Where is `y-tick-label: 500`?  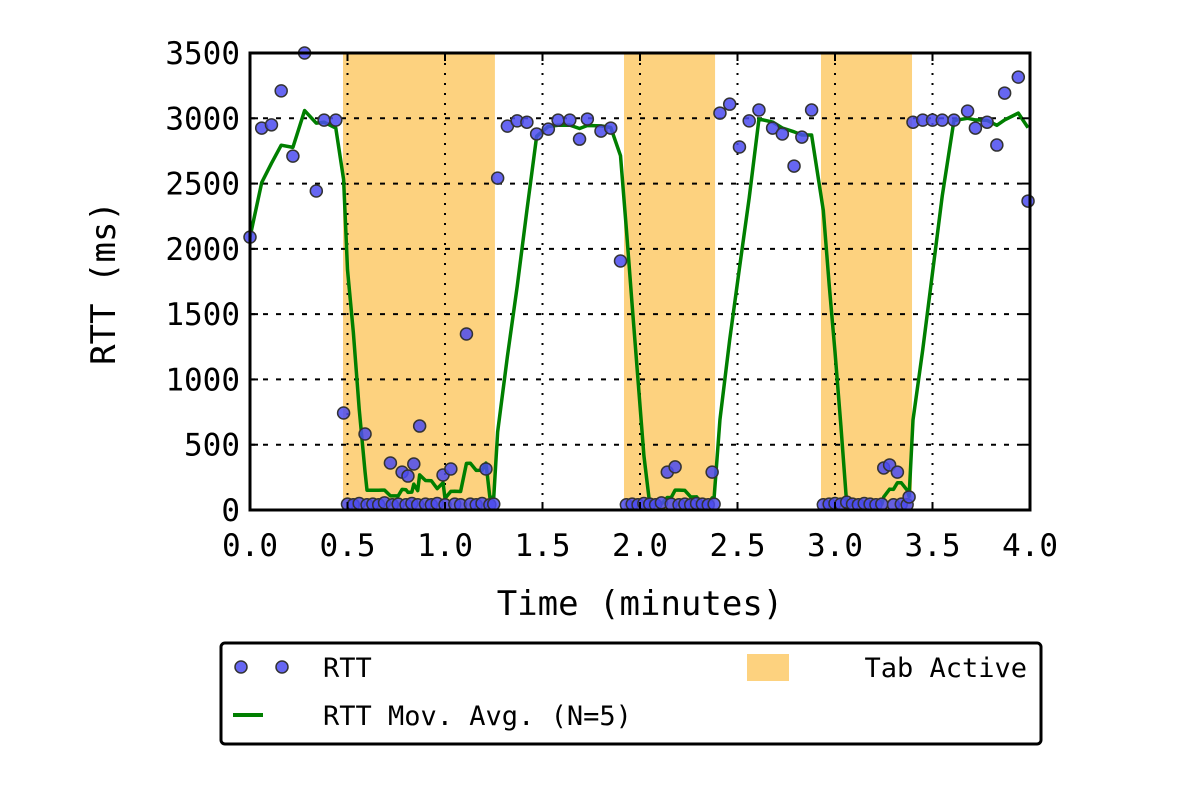
y-tick-label: 500 is located at coordinates (212, 446).